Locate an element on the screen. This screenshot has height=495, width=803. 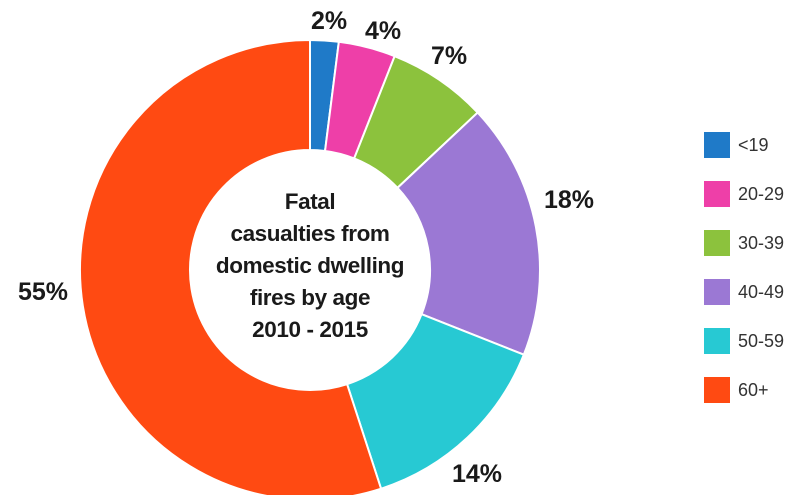
data-label-20-29: 4% is located at coordinates (383, 31).